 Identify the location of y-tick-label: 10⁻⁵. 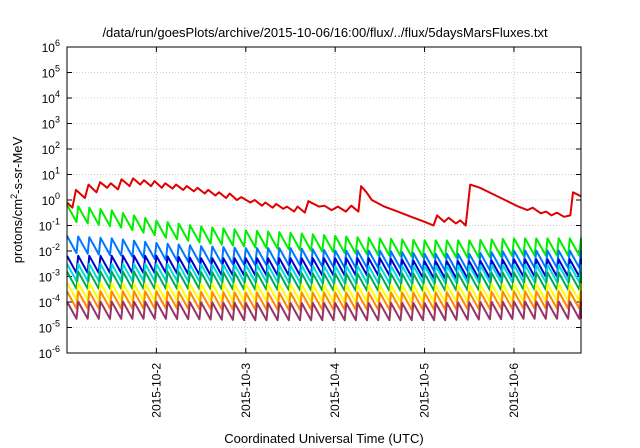
(49, 327).